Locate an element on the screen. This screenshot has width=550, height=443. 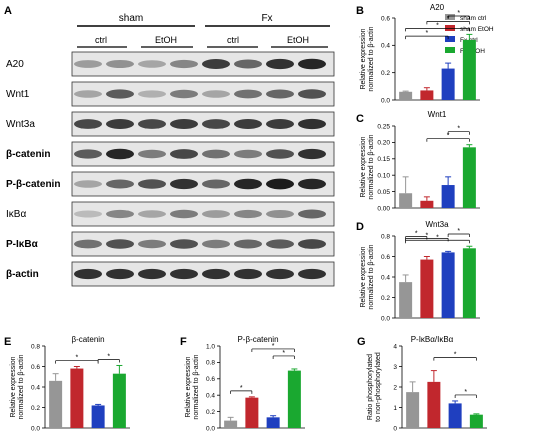
chart-title: Wnt3a is located at coordinates (437, 224).